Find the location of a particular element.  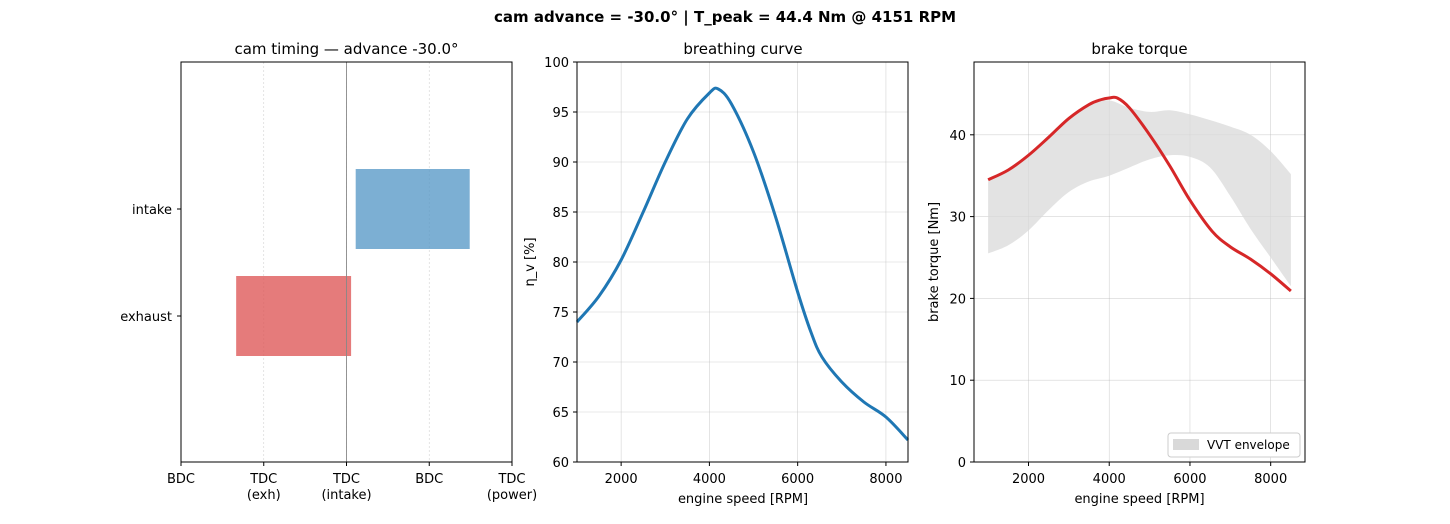

breathing-curve-ytick-label: 80 is located at coordinates (560, 263).